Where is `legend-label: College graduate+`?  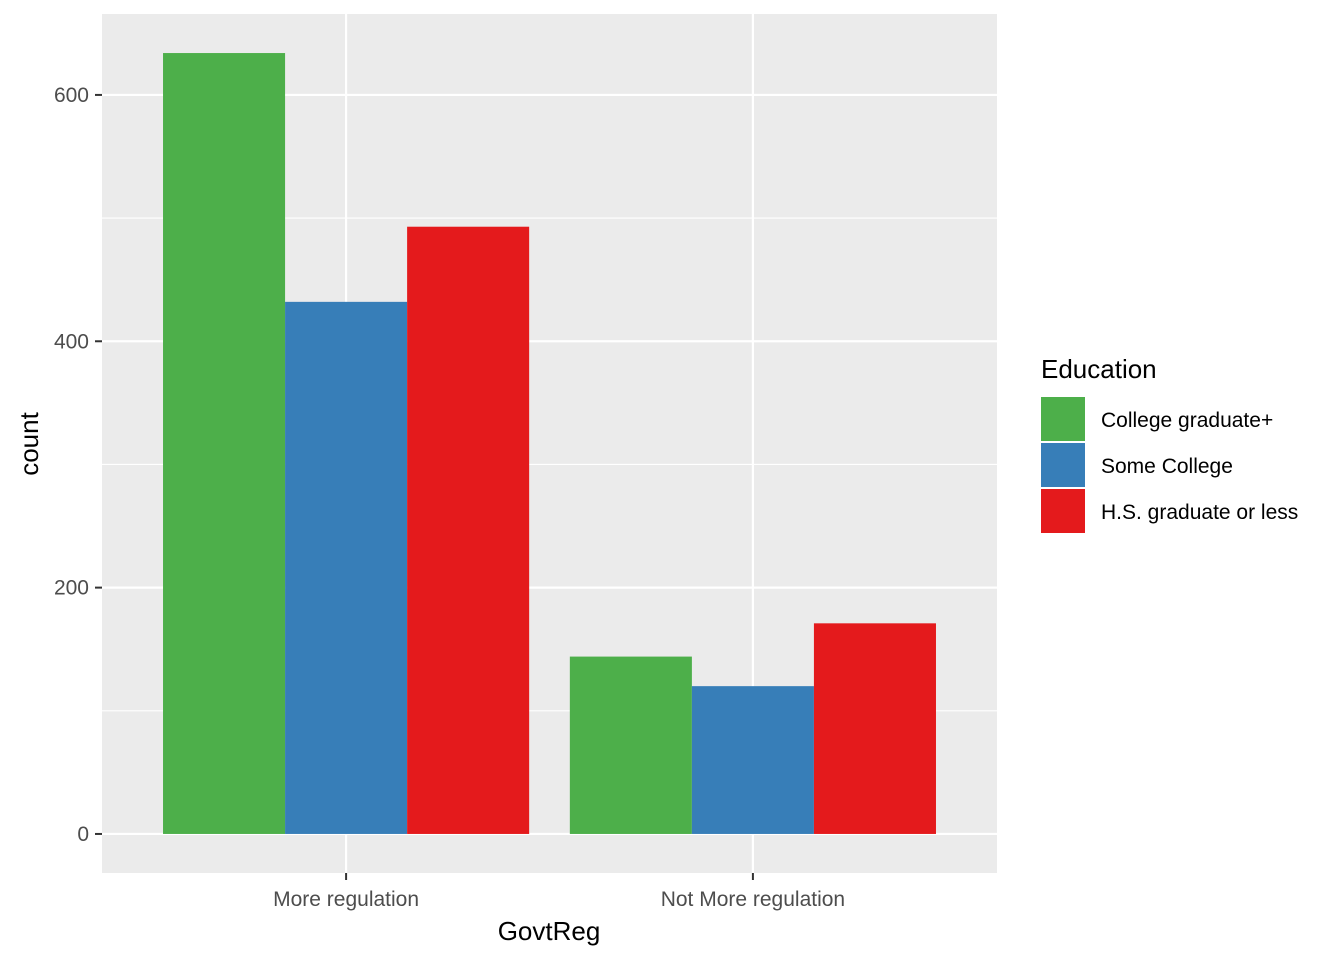 legend-label: College graduate+ is located at coordinates (1187, 420).